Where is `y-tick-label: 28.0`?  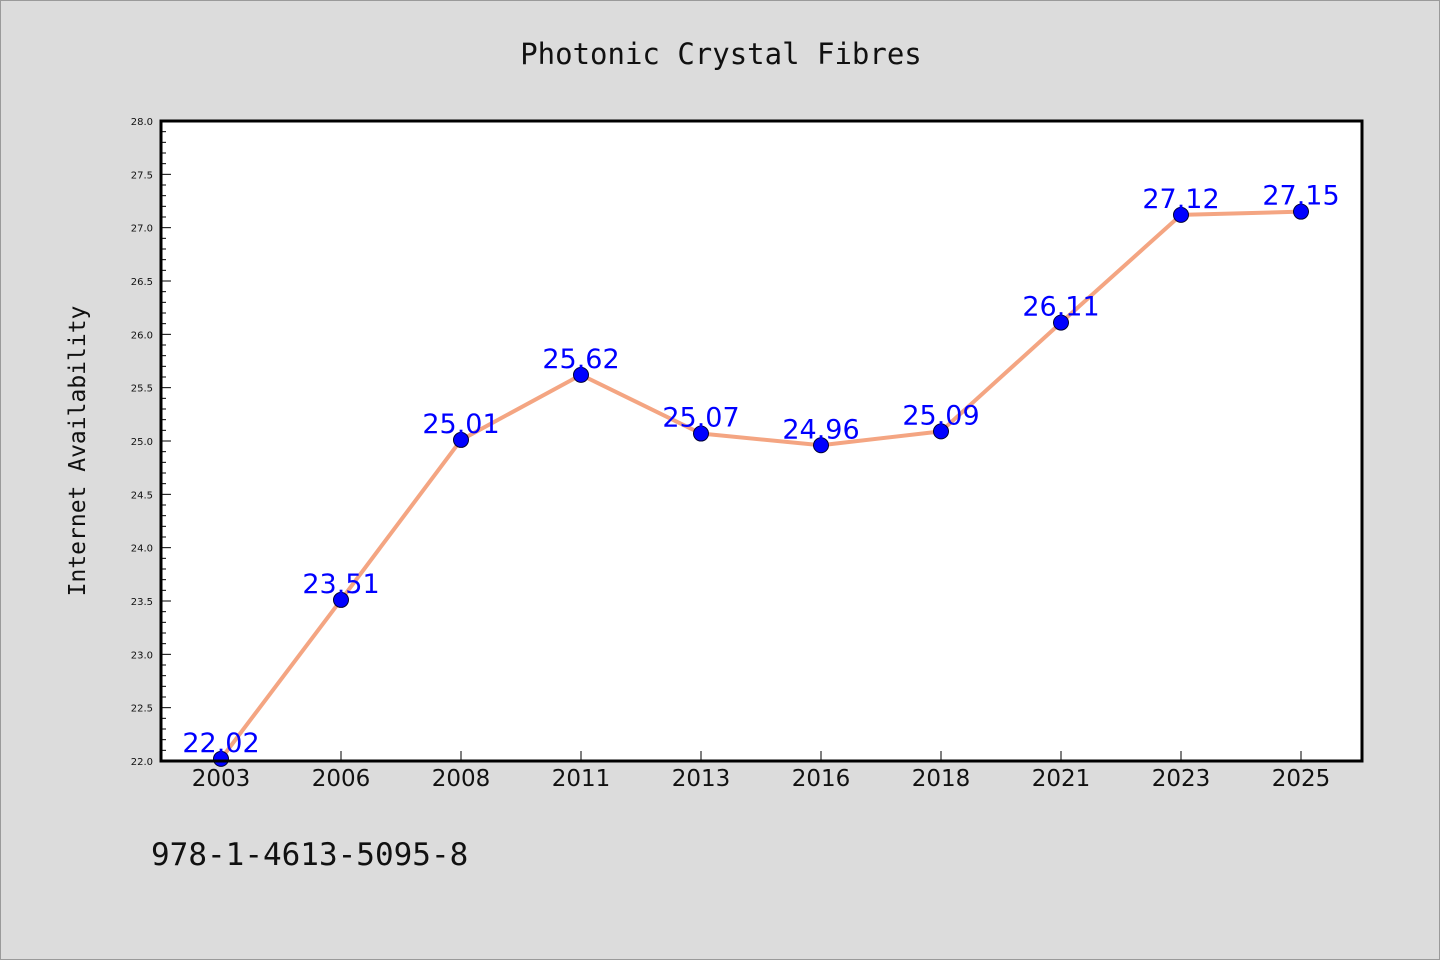
y-tick-label: 28.0 is located at coordinates (142, 122).